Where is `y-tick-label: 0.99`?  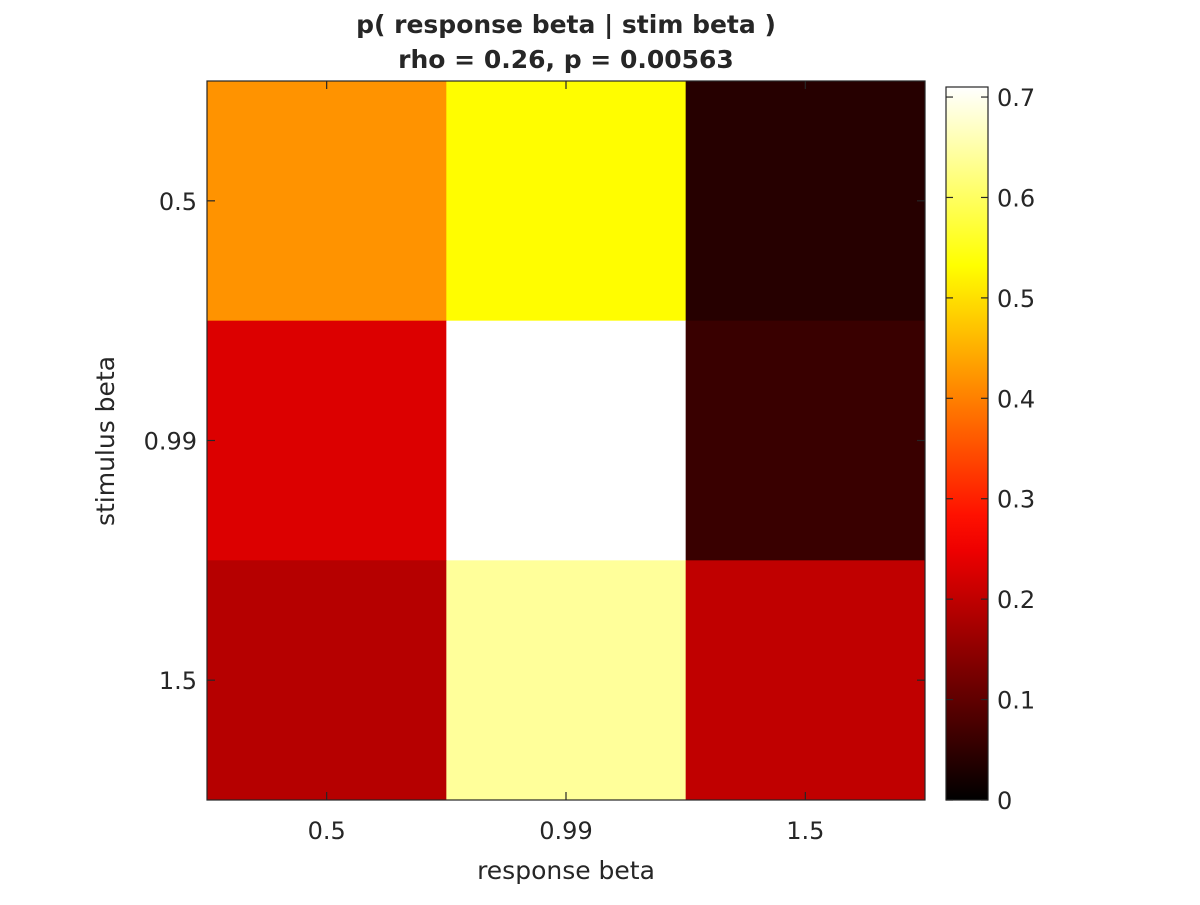 y-tick-label: 0.99 is located at coordinates (170, 442).